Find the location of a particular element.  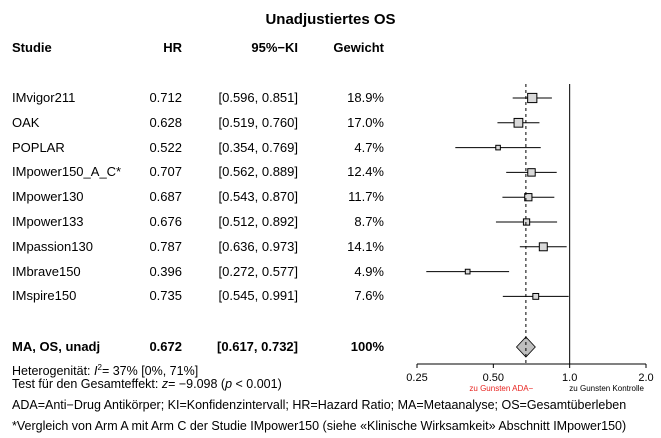

study-ci: [0.354, 0.769] is located at coordinates (258, 147).